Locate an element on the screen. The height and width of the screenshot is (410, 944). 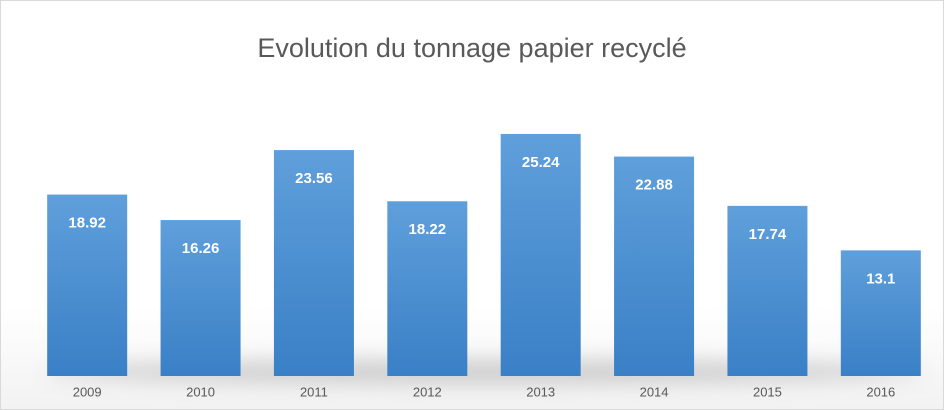
chart-title: Evolution du tonnage papier recyclé is located at coordinates (471, 48).